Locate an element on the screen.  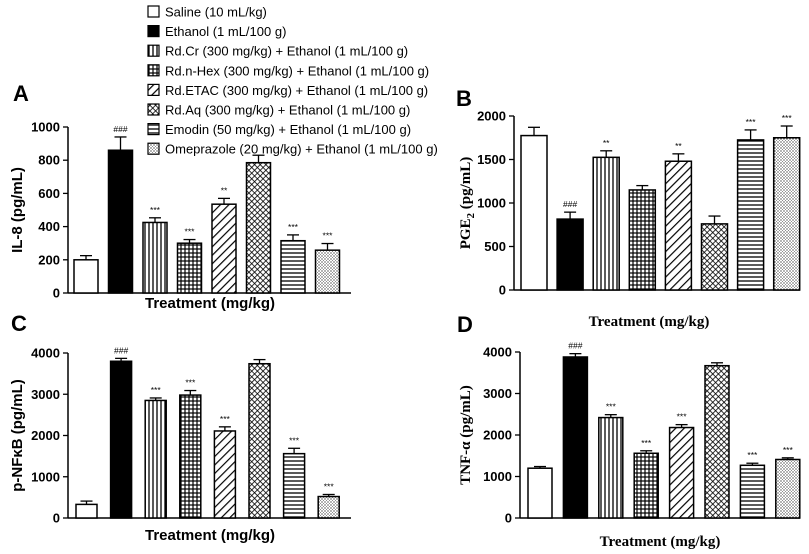
y-tick-label: 800 is located at coordinates (49, 160).